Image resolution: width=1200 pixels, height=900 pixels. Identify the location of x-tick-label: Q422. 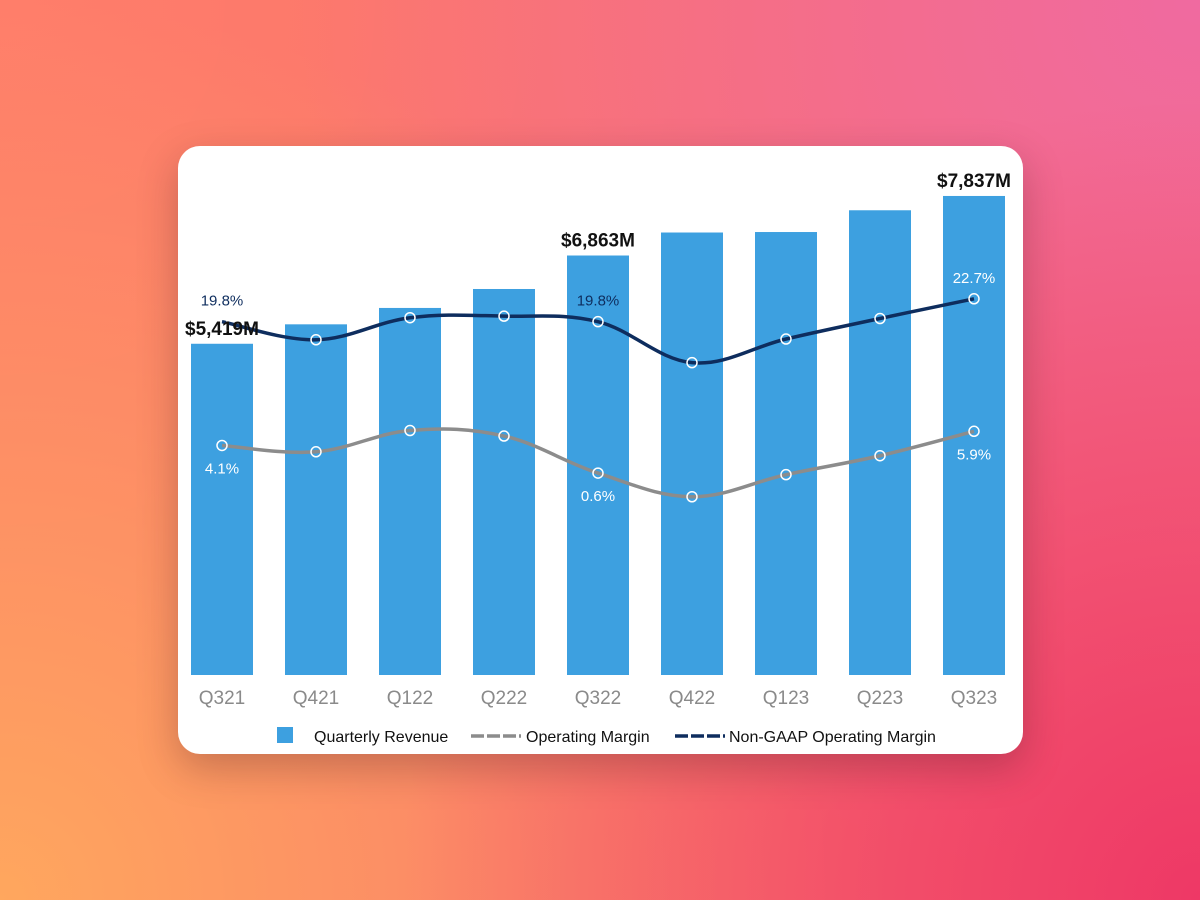
(692, 698).